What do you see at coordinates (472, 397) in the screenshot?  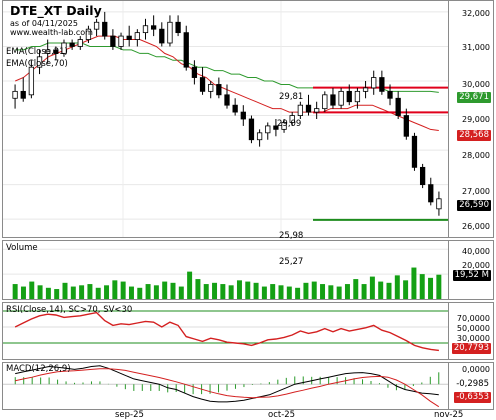 I see `macd-signal-tag: -0,6353` at bounding box center [472, 397].